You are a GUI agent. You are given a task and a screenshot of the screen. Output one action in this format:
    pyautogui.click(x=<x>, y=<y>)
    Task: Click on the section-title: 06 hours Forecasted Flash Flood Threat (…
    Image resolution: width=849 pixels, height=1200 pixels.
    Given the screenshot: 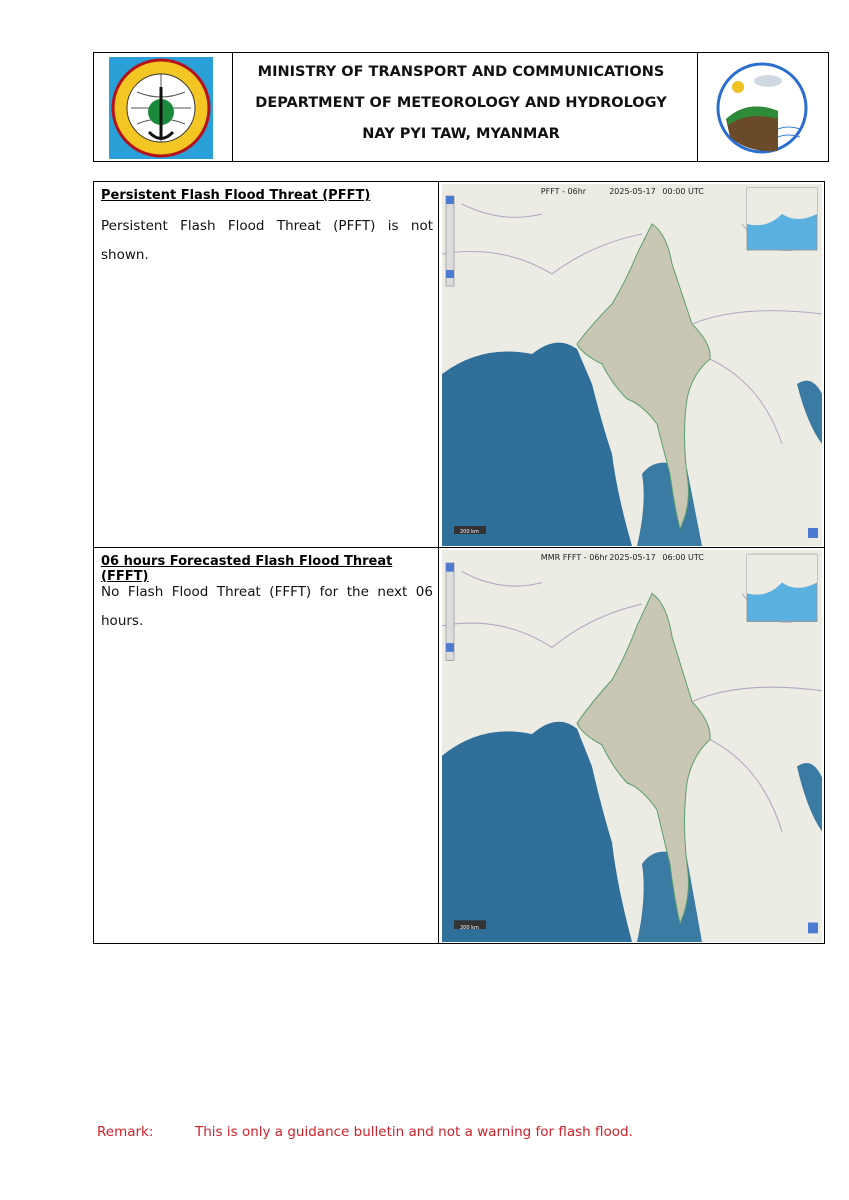 What is the action you would take?
    pyautogui.click(x=247, y=569)
    